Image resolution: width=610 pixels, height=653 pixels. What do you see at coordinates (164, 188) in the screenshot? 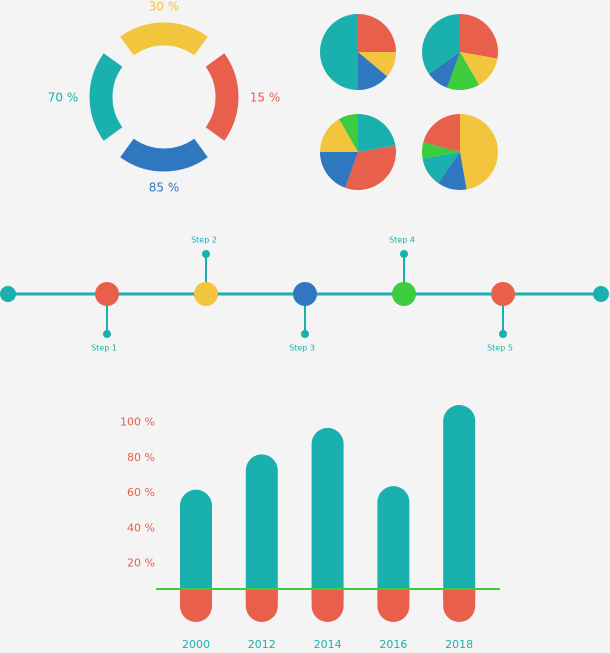
I see `ring-label: 85 %` at bounding box center [164, 188].